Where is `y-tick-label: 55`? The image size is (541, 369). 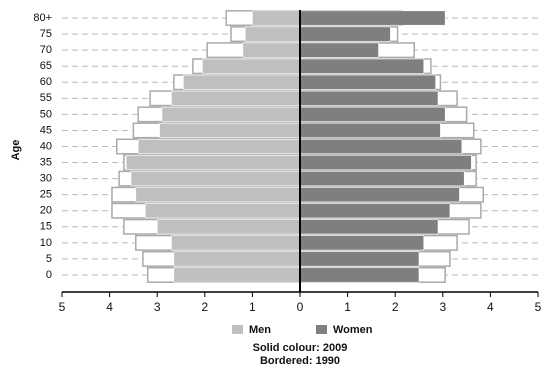 y-tick-label: 55 is located at coordinates (46, 98).